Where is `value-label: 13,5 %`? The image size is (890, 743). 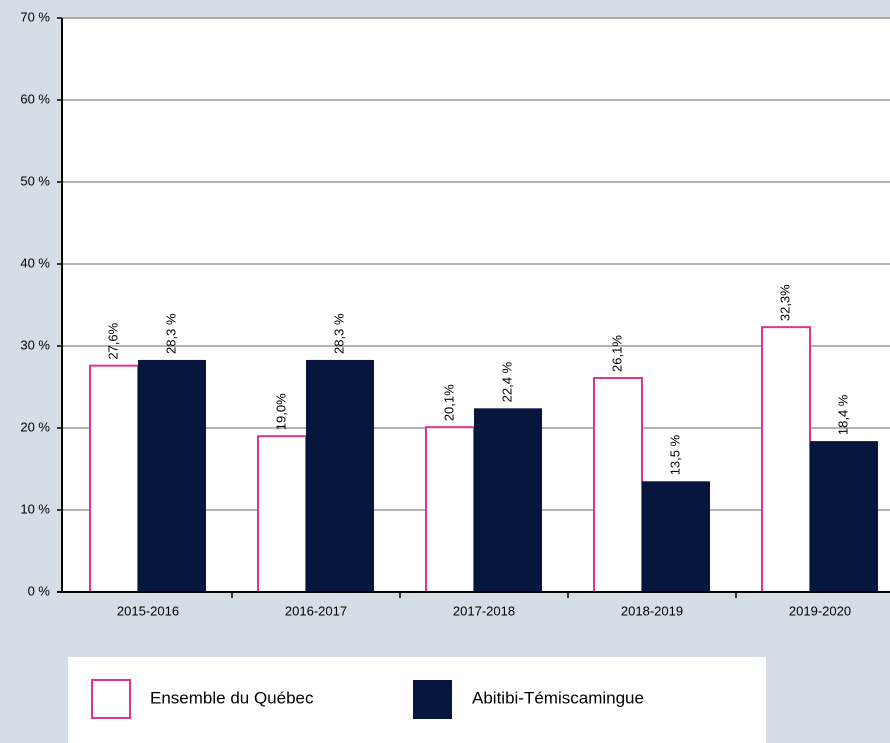 value-label: 13,5 % is located at coordinates (674, 454).